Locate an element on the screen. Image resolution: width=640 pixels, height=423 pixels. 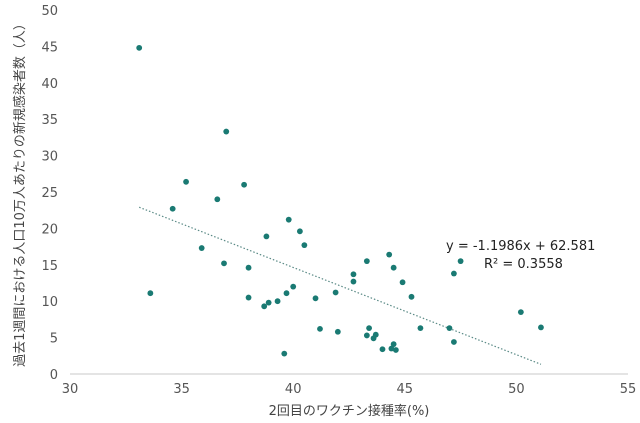
x-axis-title: 2回目のワクチン接種率(%) is located at coordinates (349, 411).